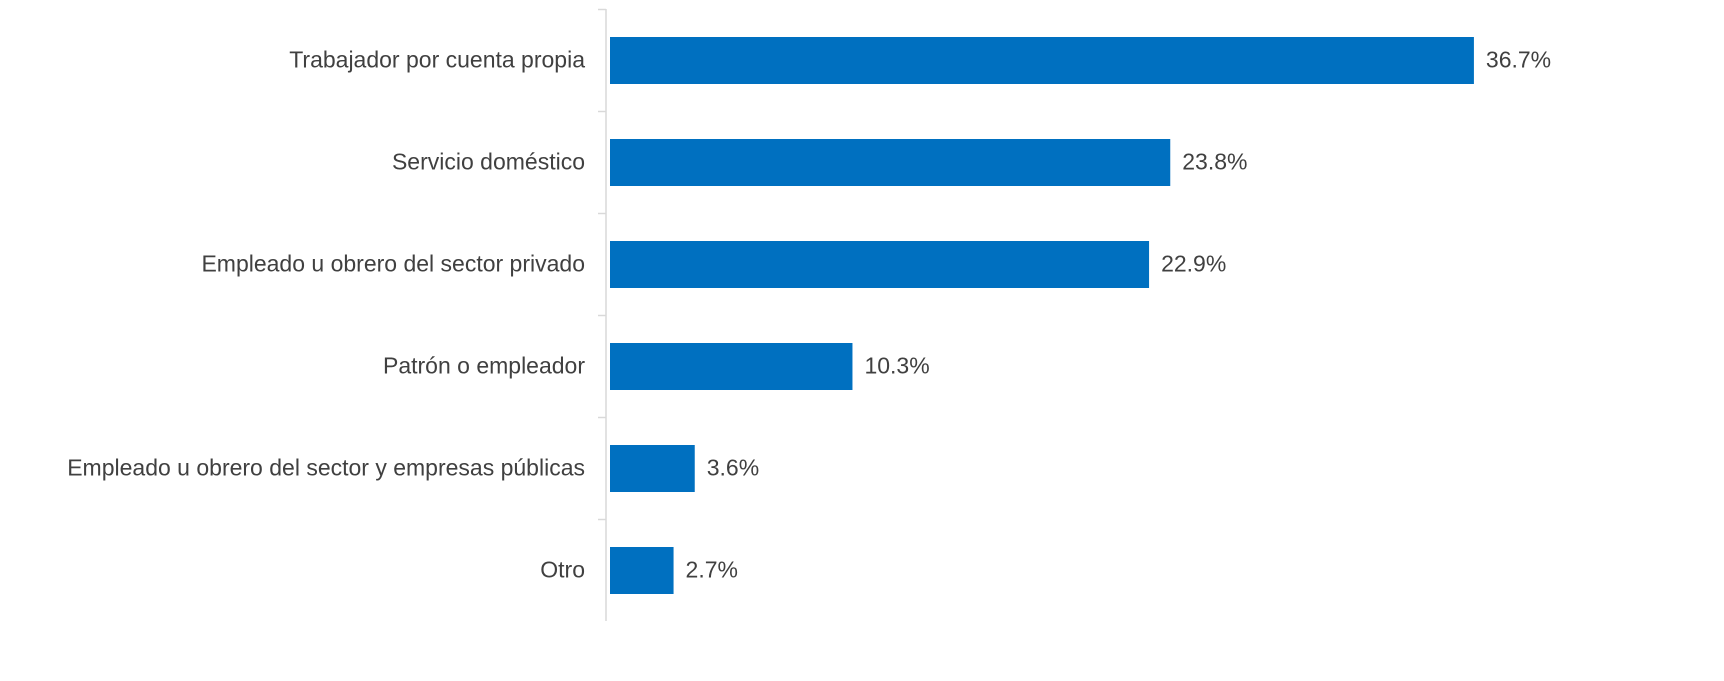 The image size is (1724, 681). What do you see at coordinates (488, 162) in the screenshot?
I see `category-label: Servicio doméstico` at bounding box center [488, 162].